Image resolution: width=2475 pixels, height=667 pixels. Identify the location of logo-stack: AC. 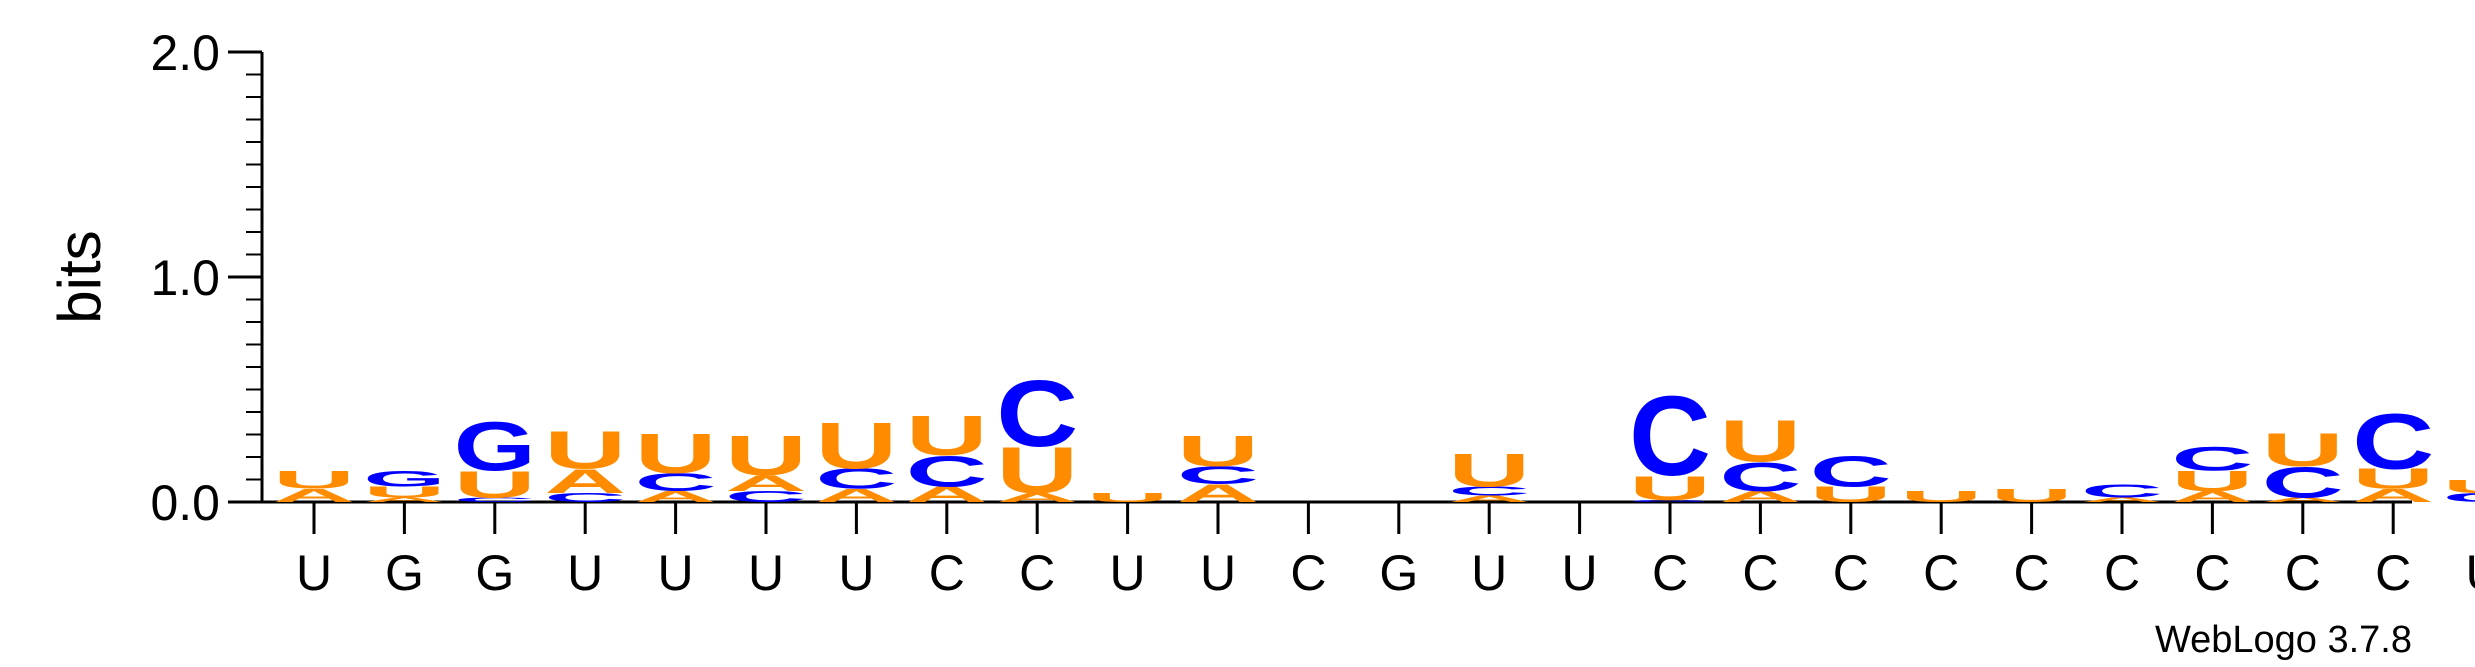
(2122, 492).